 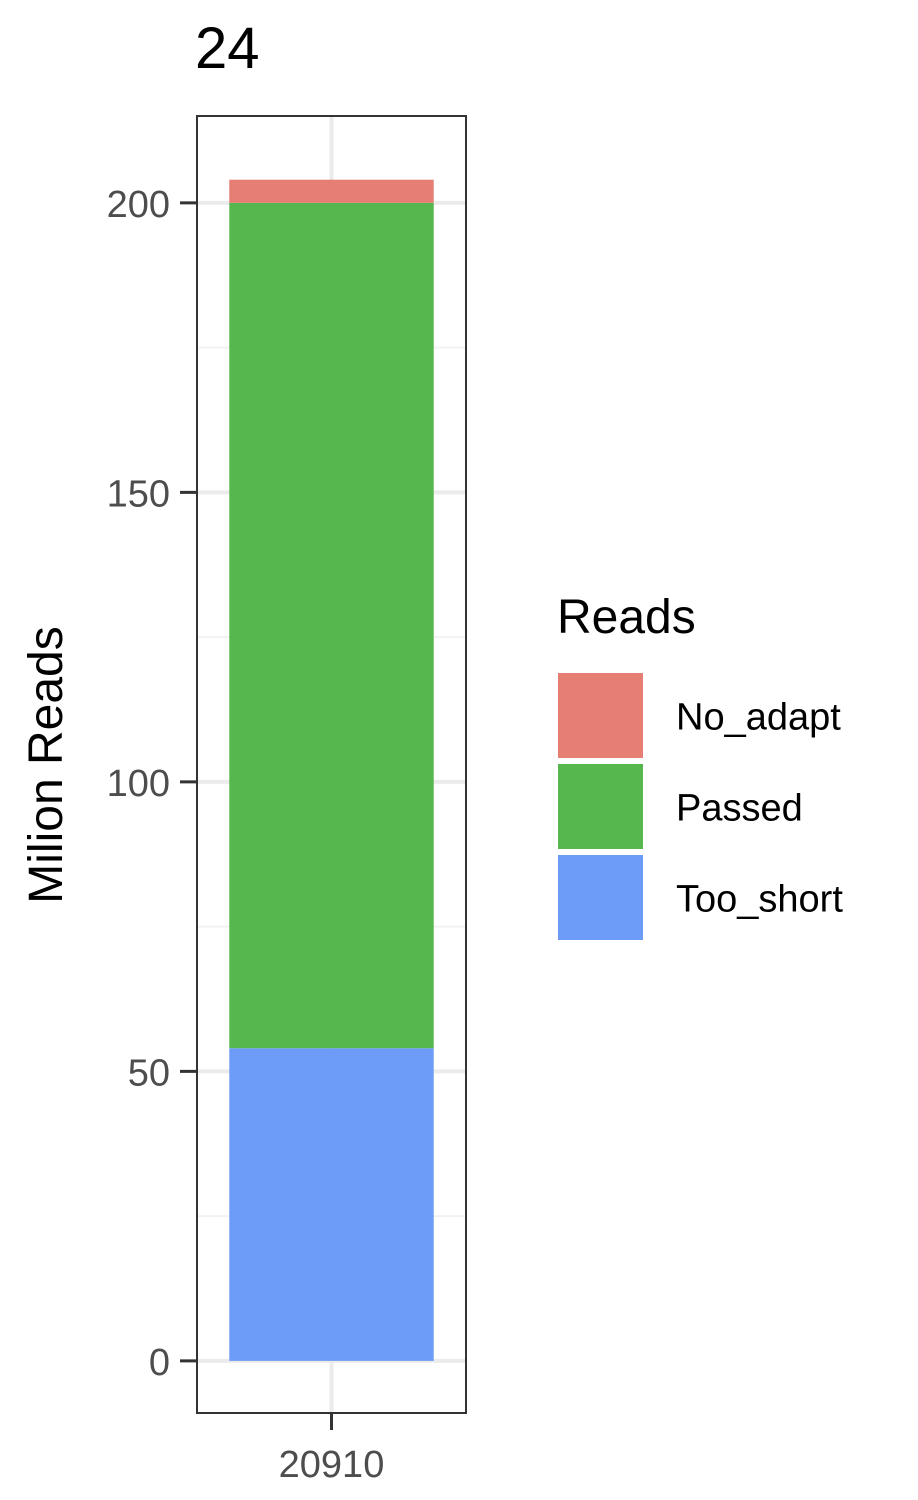 I want to click on y-tick-label: 150, so click(x=138, y=494).